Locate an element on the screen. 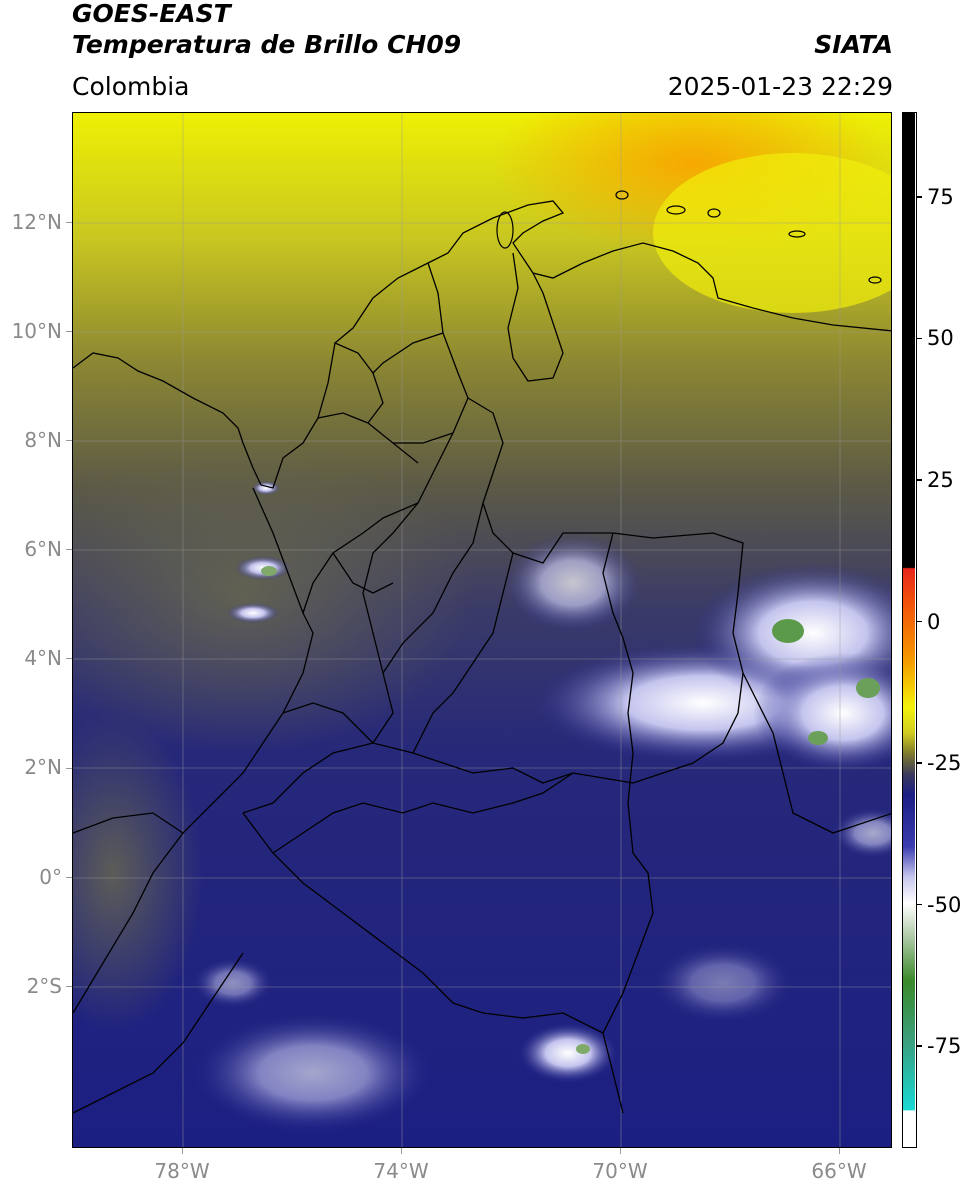  lon-label: 66°W is located at coordinates (839, 1171).